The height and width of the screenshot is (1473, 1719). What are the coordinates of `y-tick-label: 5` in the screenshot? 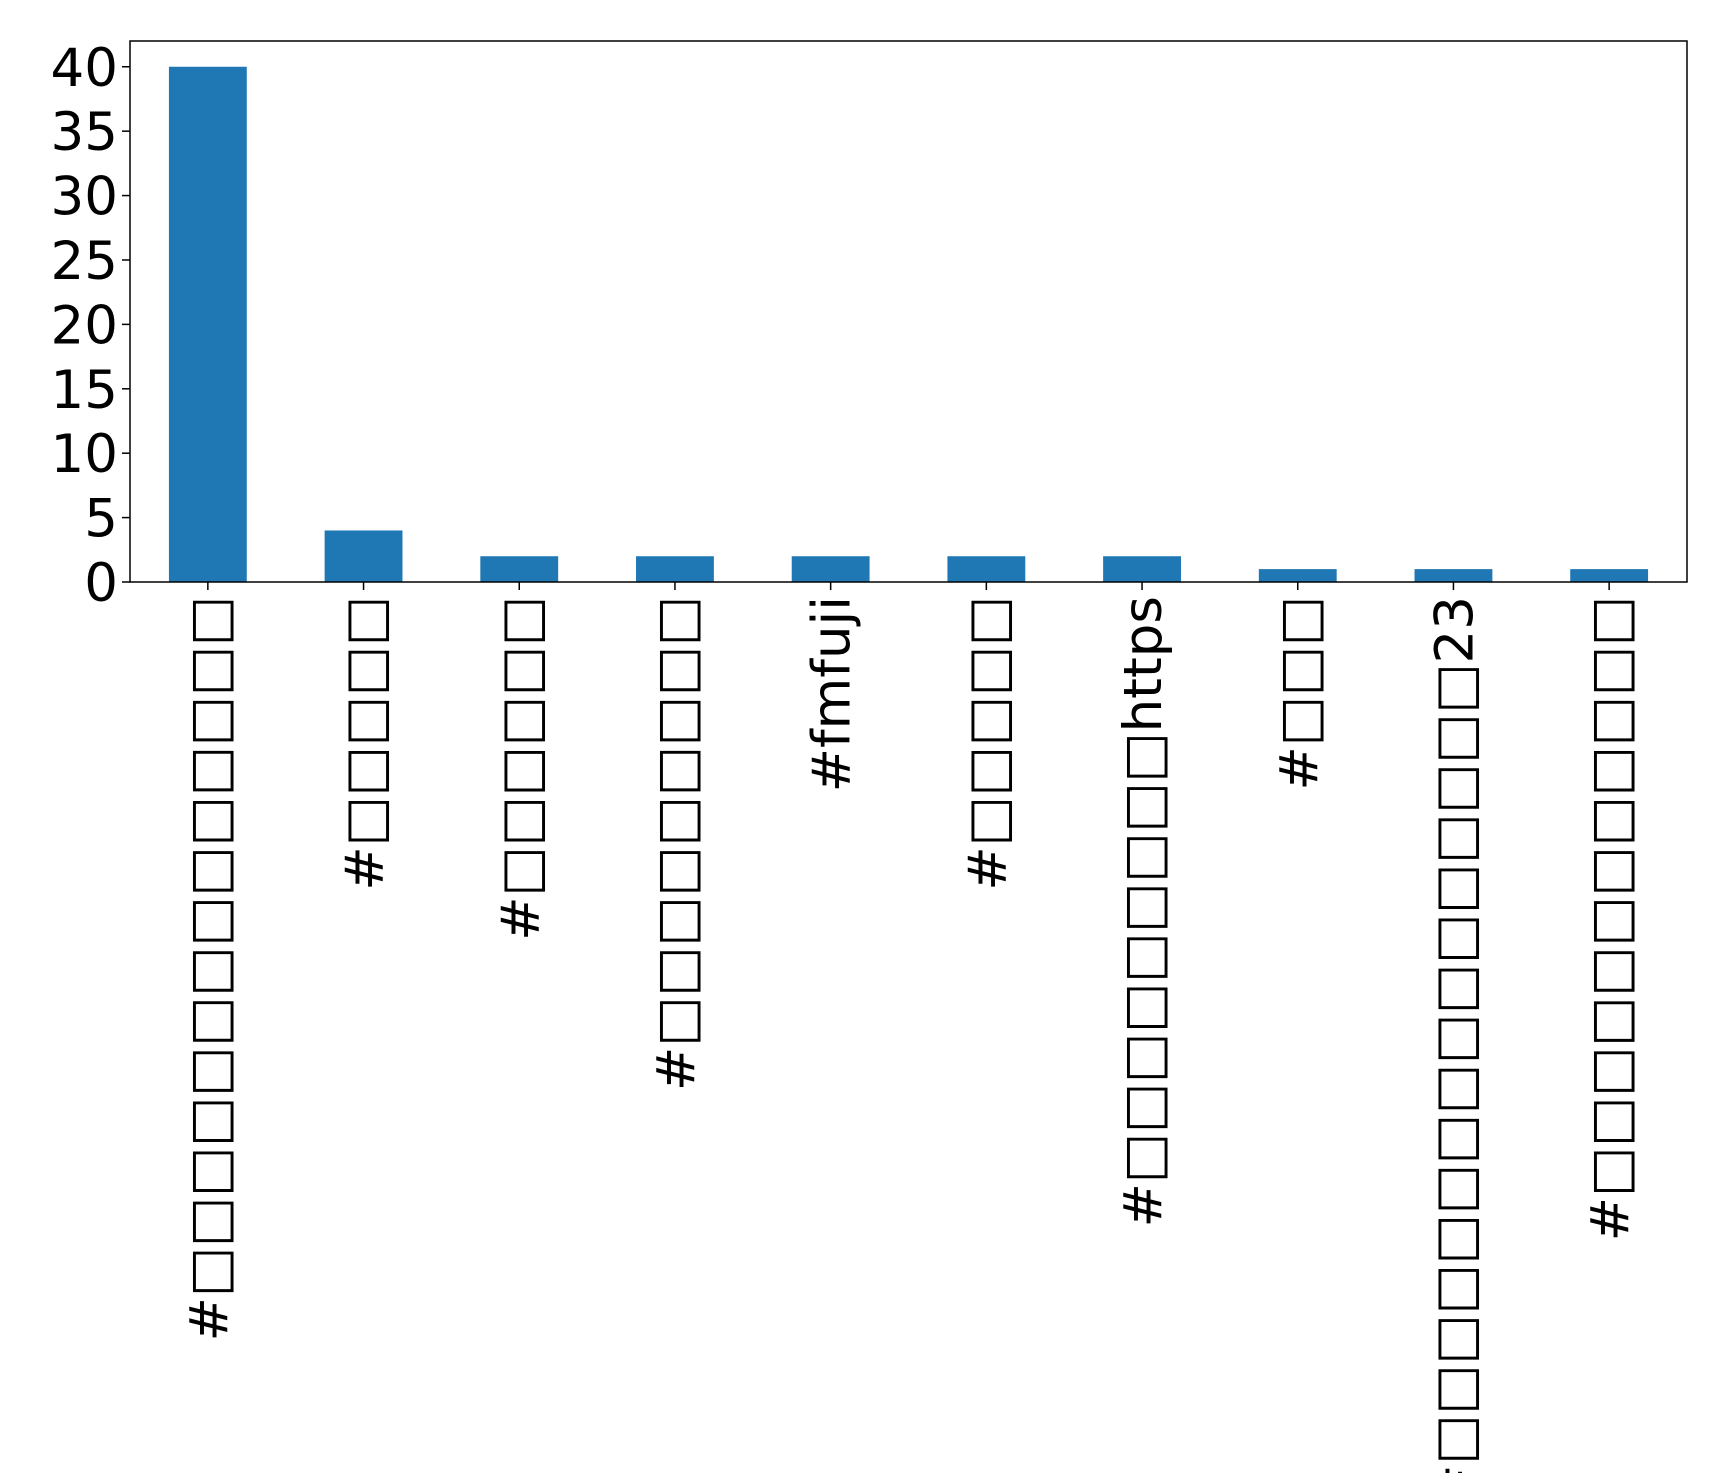 It's located at (101, 519).